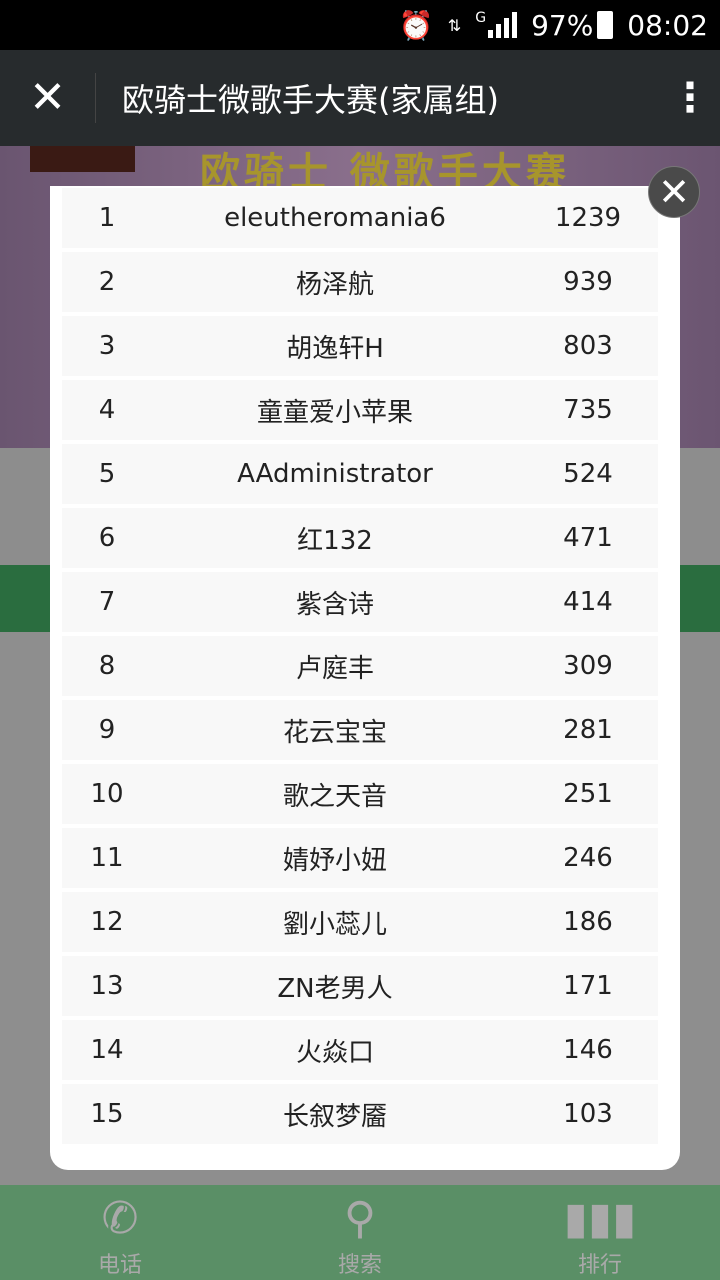  What do you see at coordinates (107, 602) in the screenshot?
I see `ranking-rank: 7` at bounding box center [107, 602].